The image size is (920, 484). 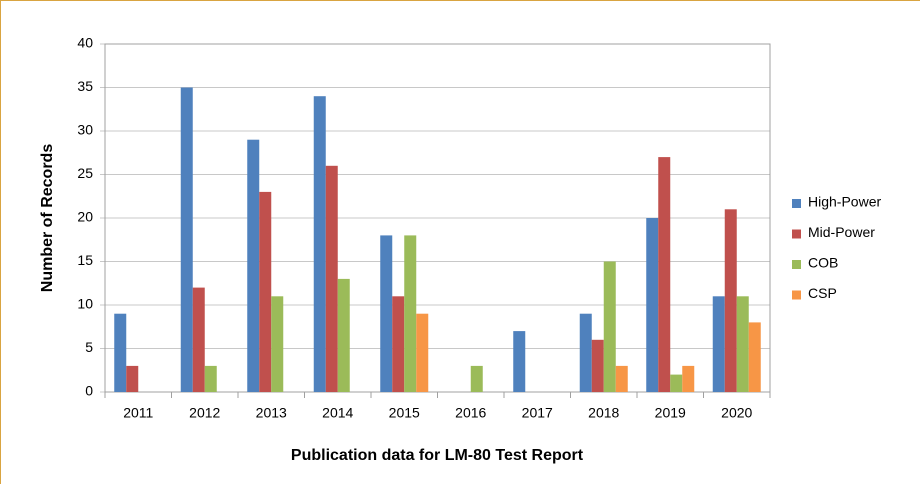 What do you see at coordinates (670, 413) in the screenshot?
I see `x-tick-label: 2019` at bounding box center [670, 413].